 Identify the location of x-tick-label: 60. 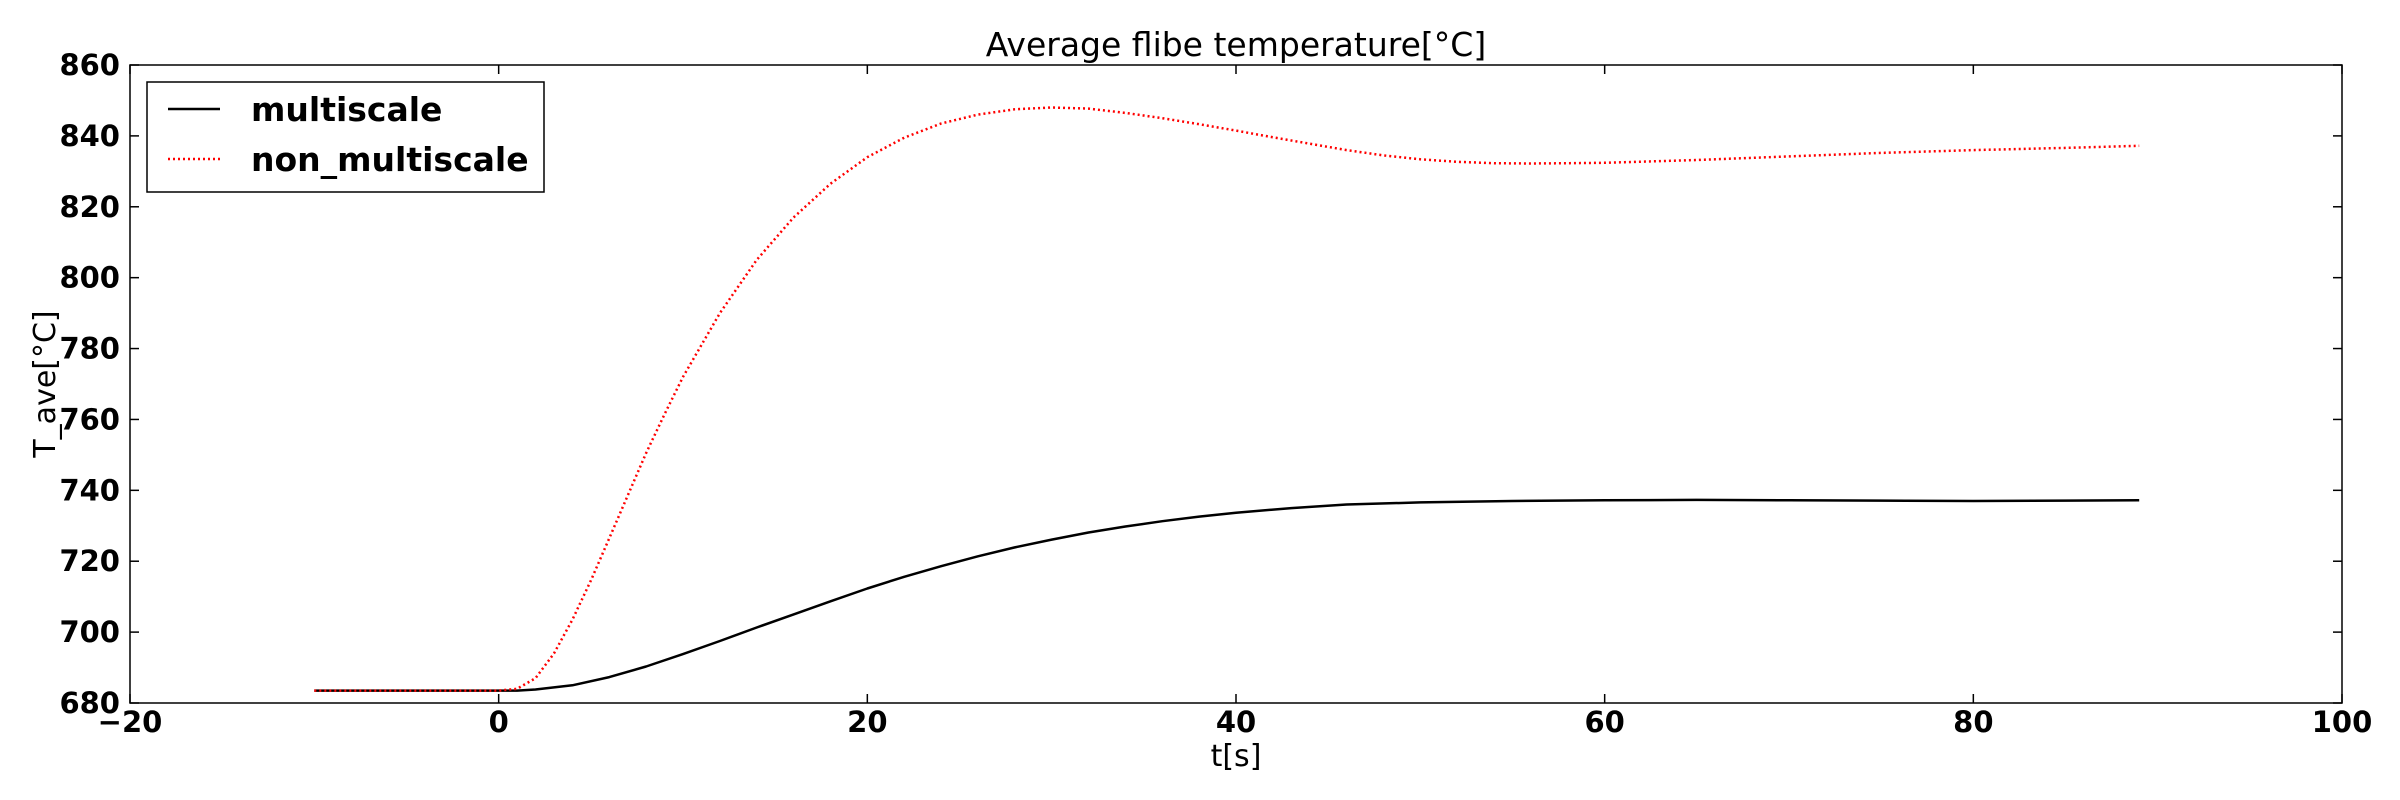
(1604, 722).